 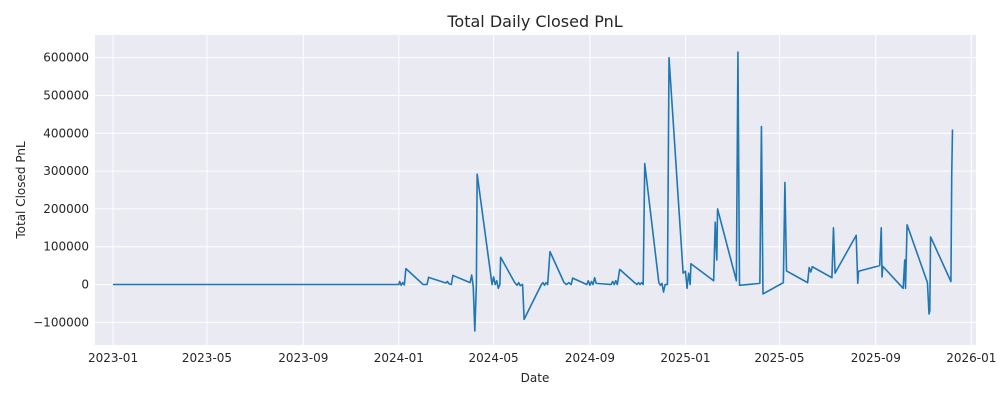 I want to click on x-tick-label: 2023-09, so click(x=303, y=358).